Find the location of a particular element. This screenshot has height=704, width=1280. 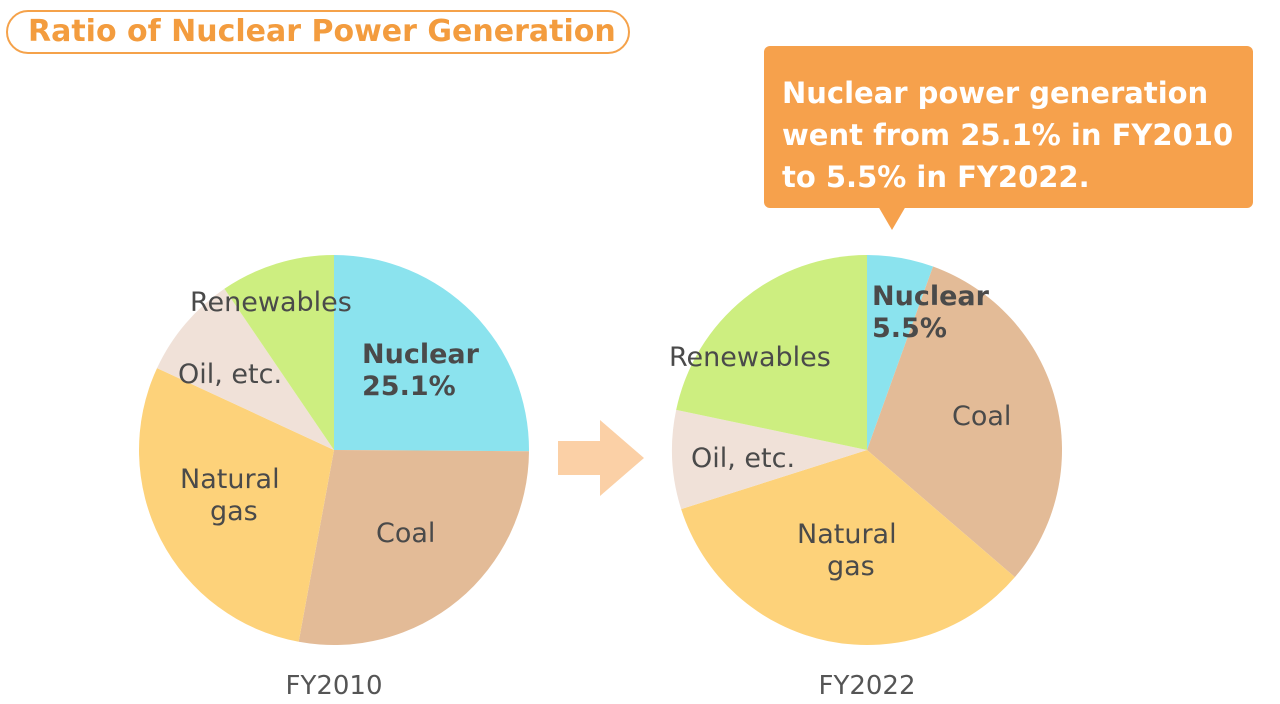

callout-line-2: went from 25.1% in FY2010 is located at coordinates (1008, 135).